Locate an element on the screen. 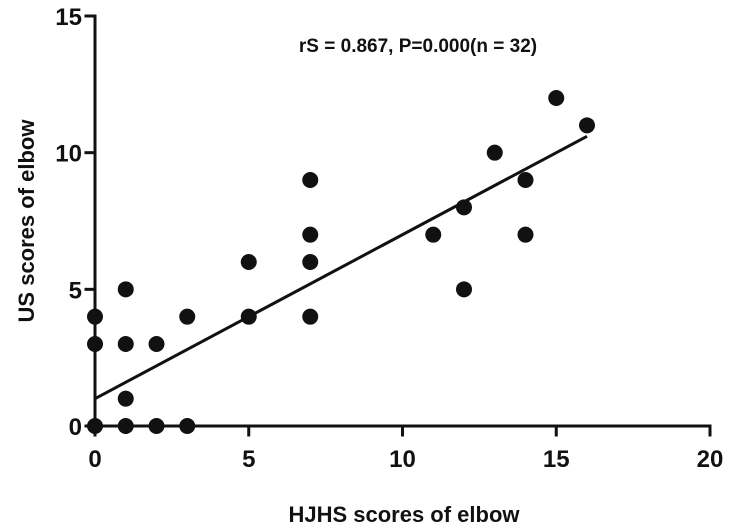 This screenshot has height=530, width=733. x-tick-label: 20 is located at coordinates (710, 459).